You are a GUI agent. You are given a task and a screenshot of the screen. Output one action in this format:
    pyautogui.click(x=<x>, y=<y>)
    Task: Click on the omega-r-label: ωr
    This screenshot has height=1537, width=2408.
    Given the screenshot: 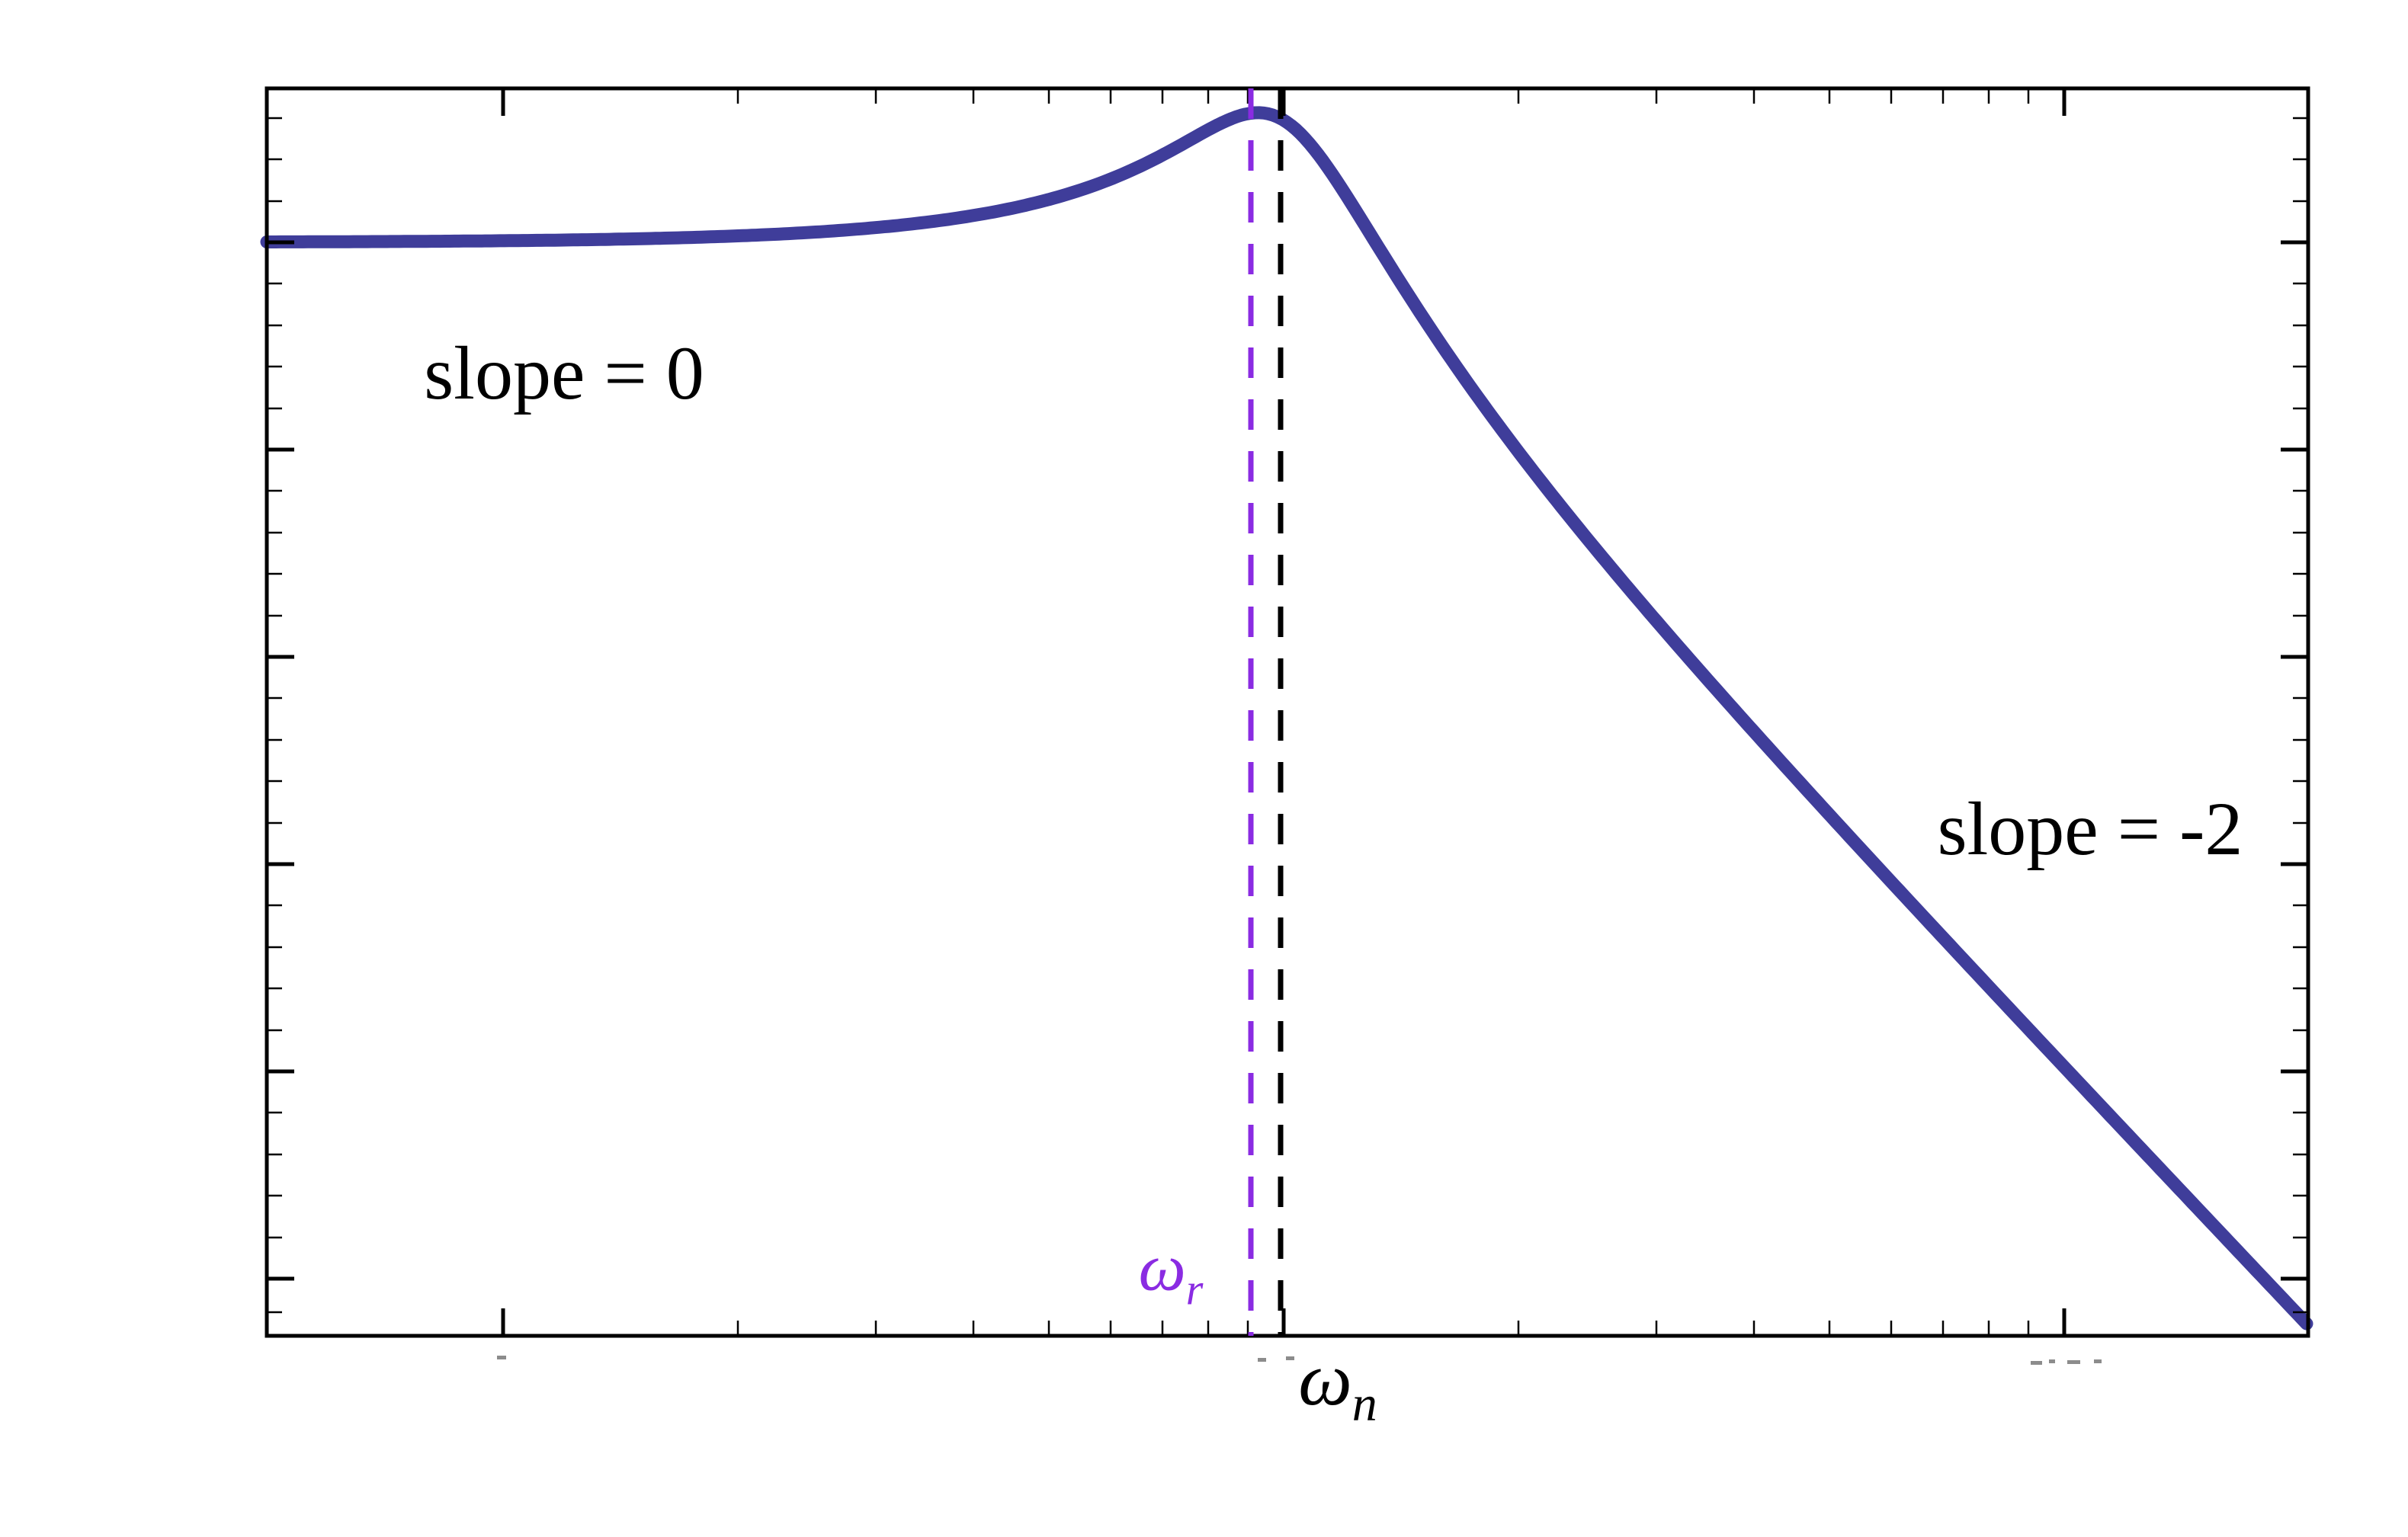 What is the action you would take?
    pyautogui.click(x=1171, y=1274)
    